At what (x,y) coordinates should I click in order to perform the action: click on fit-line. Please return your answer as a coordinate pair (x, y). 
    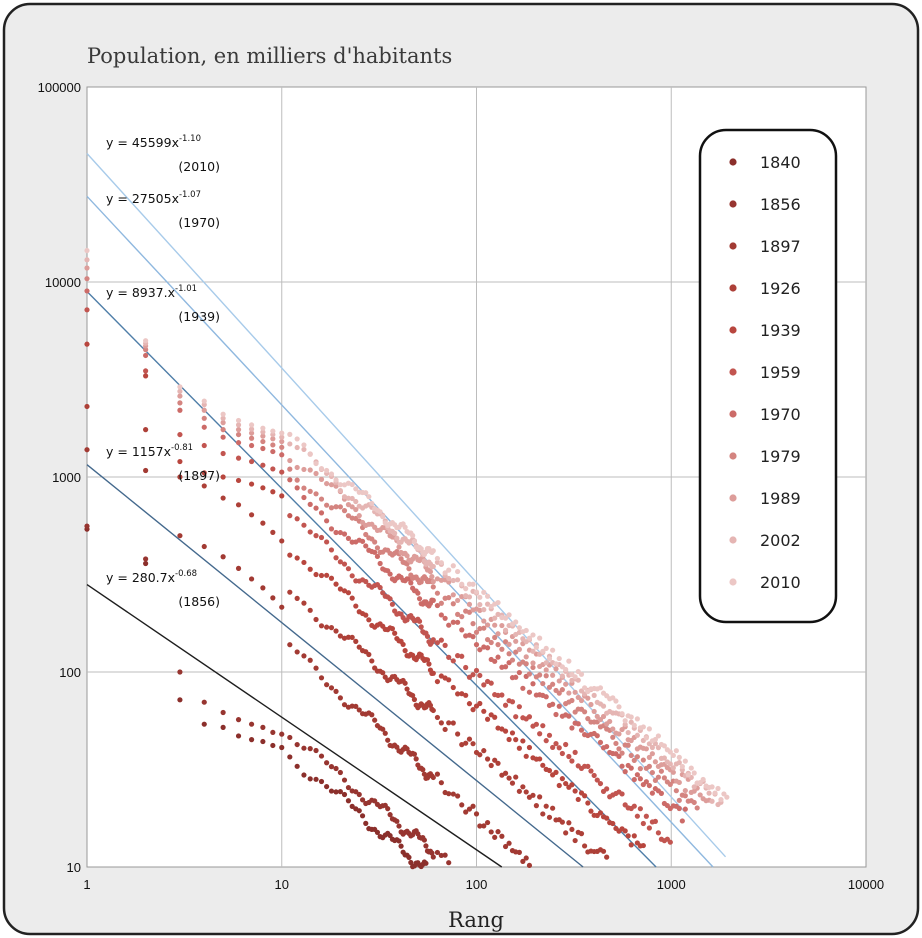
    Looking at the image, I should click on (294, 726).